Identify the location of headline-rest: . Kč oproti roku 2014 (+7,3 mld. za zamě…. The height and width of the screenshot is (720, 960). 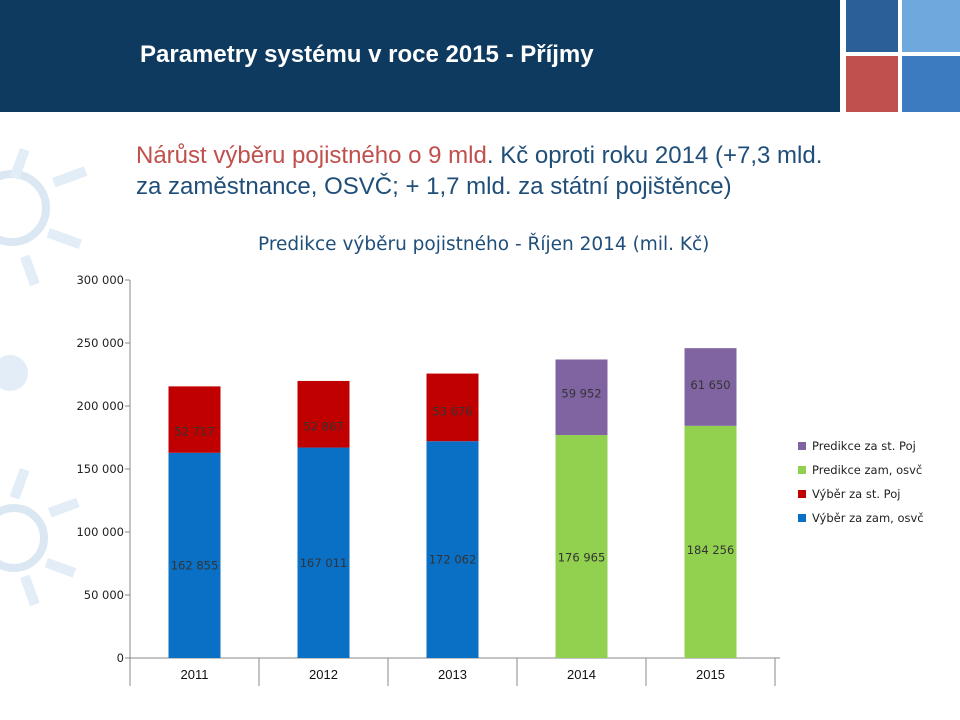
(479, 171).